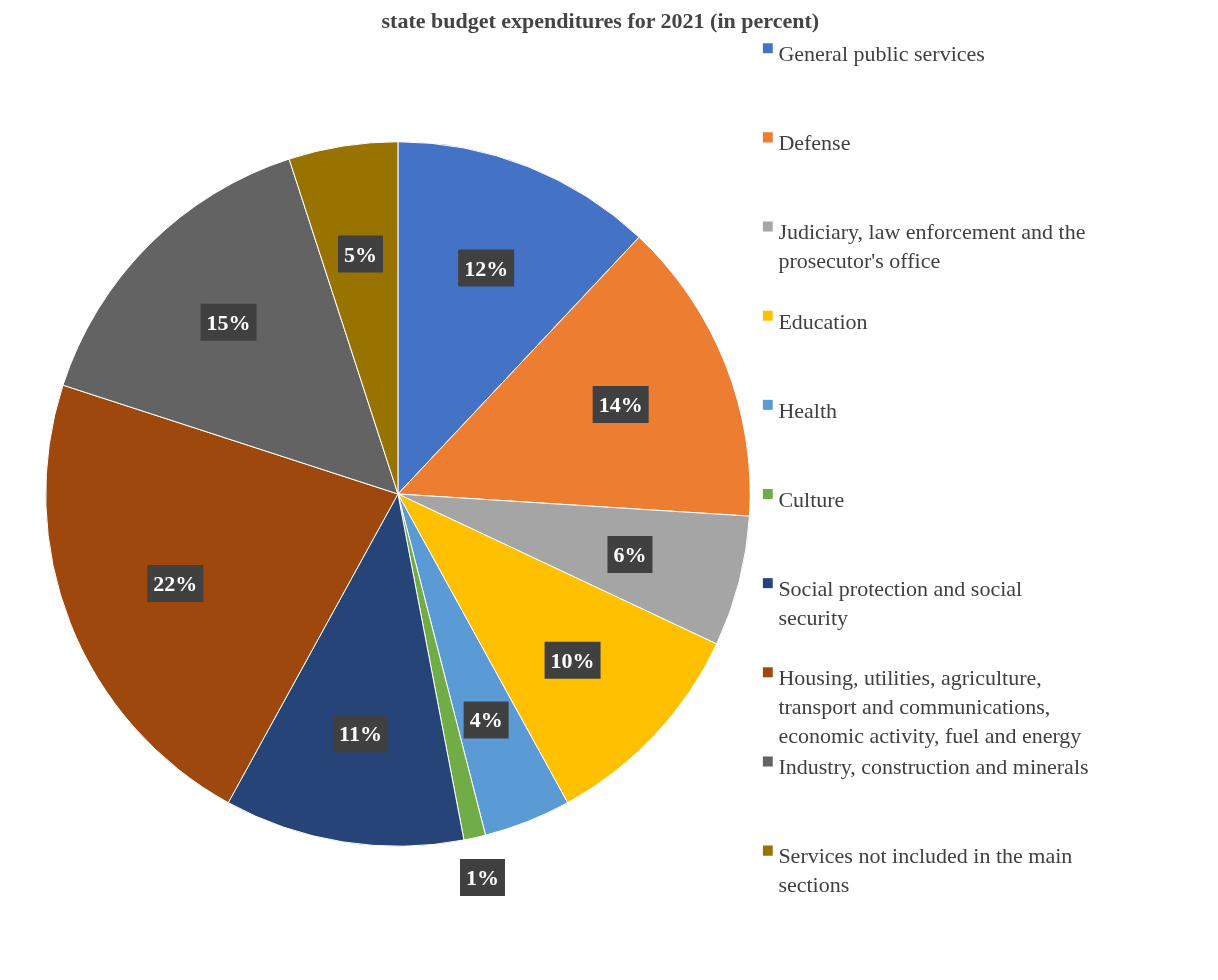 The height and width of the screenshot is (980, 1218). Describe the element at coordinates (572, 660) in the screenshot. I see `data-label: 10%` at that location.